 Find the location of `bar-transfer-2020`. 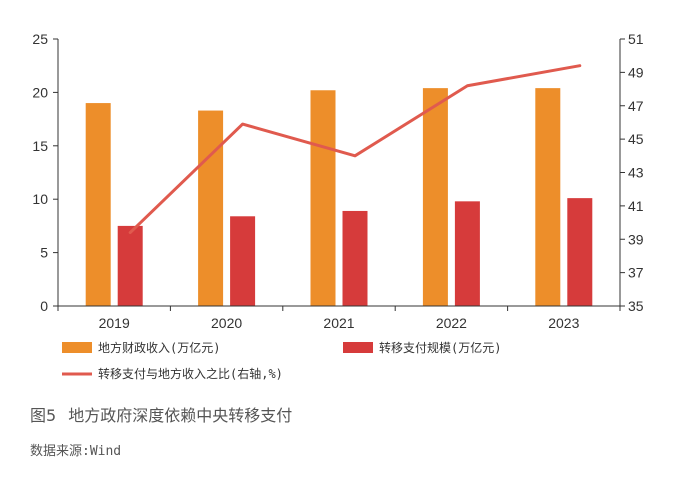

bar-transfer-2020 is located at coordinates (243, 261).